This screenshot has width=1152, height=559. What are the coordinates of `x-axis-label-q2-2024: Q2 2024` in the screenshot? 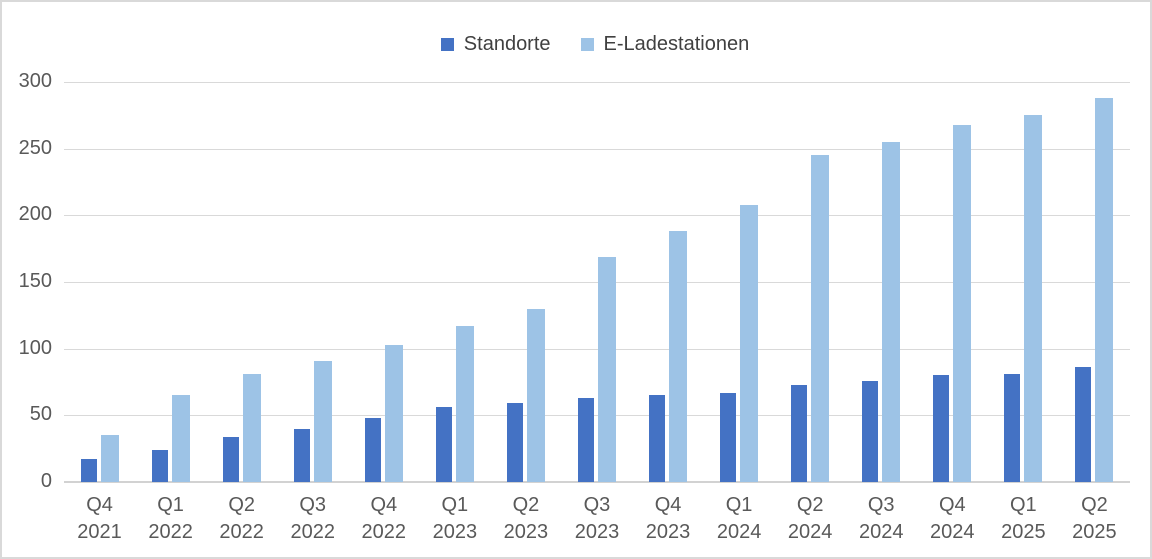 It's located at (810, 518).